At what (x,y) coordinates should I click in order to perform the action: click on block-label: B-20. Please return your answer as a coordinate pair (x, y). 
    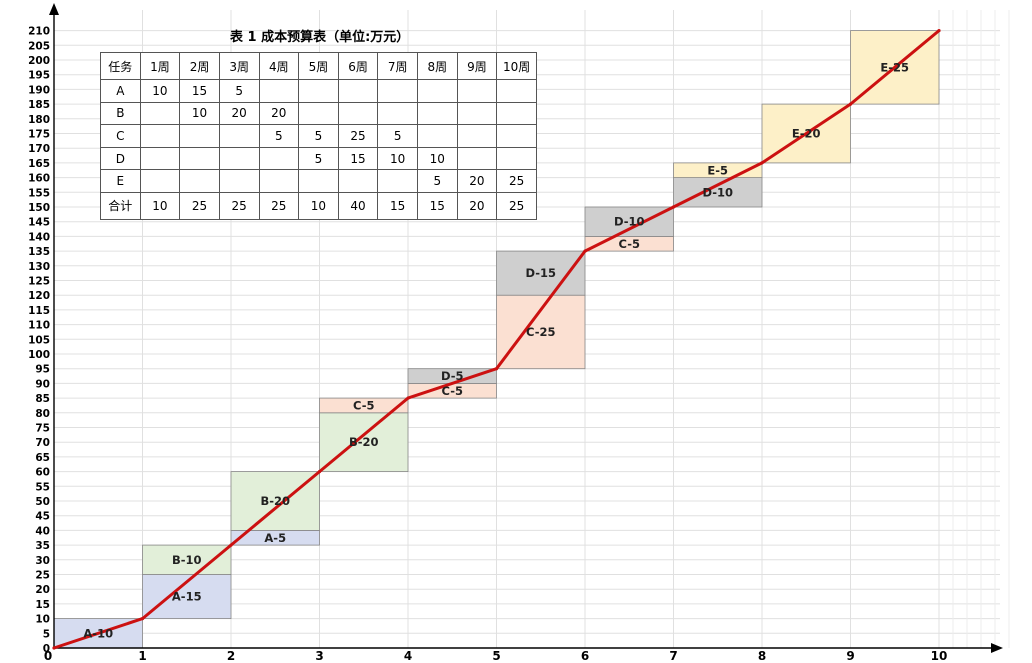
    Looking at the image, I should click on (275, 501).